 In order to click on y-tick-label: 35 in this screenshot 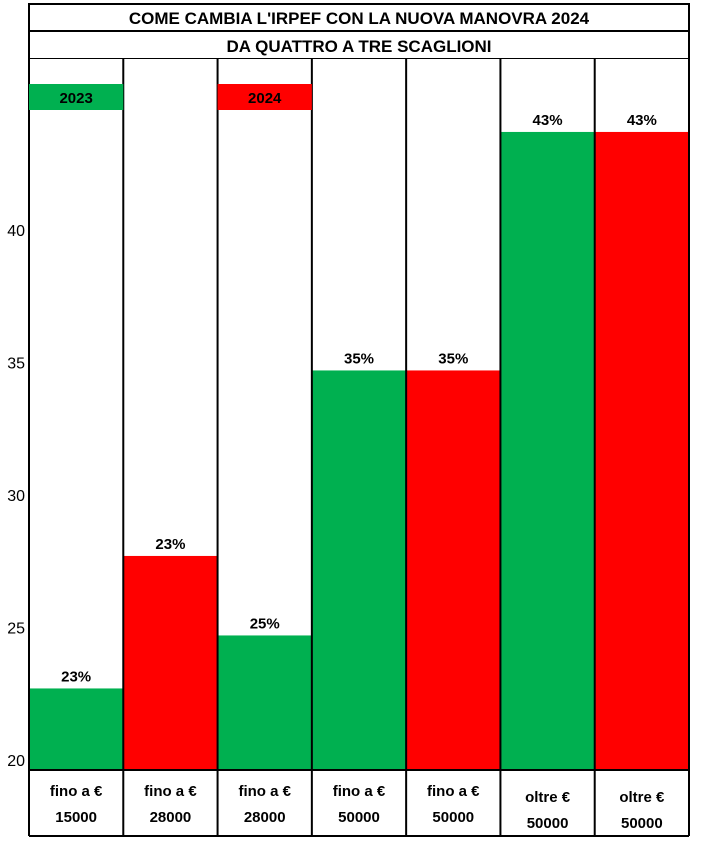, I will do `click(16, 364)`.